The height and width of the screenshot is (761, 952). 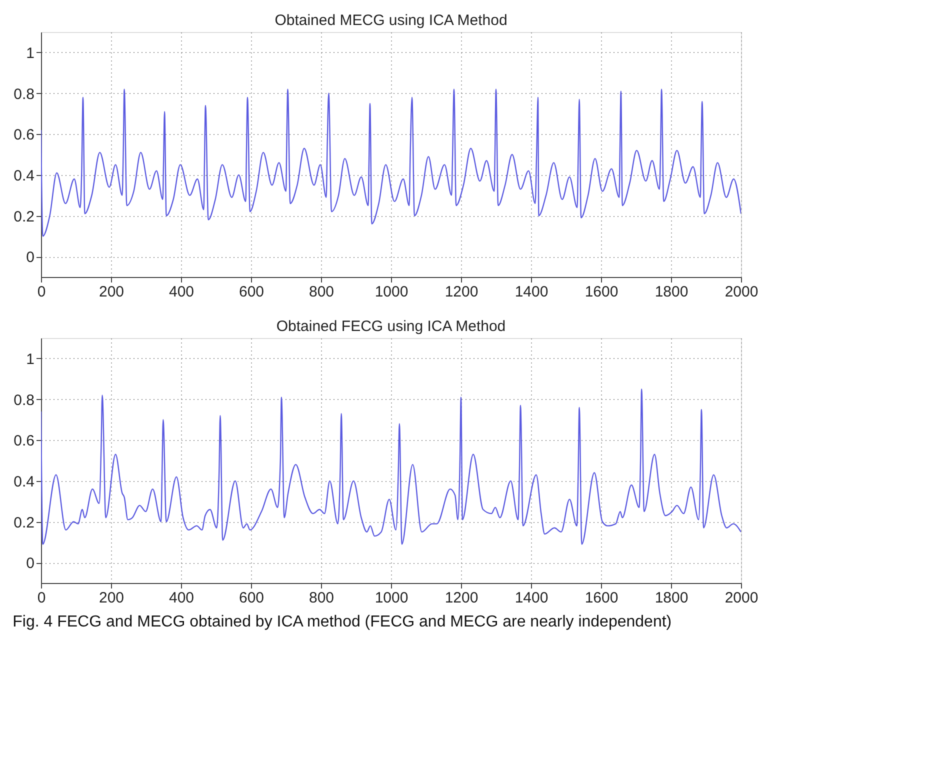 I want to click on line-series, so click(x=391, y=162).